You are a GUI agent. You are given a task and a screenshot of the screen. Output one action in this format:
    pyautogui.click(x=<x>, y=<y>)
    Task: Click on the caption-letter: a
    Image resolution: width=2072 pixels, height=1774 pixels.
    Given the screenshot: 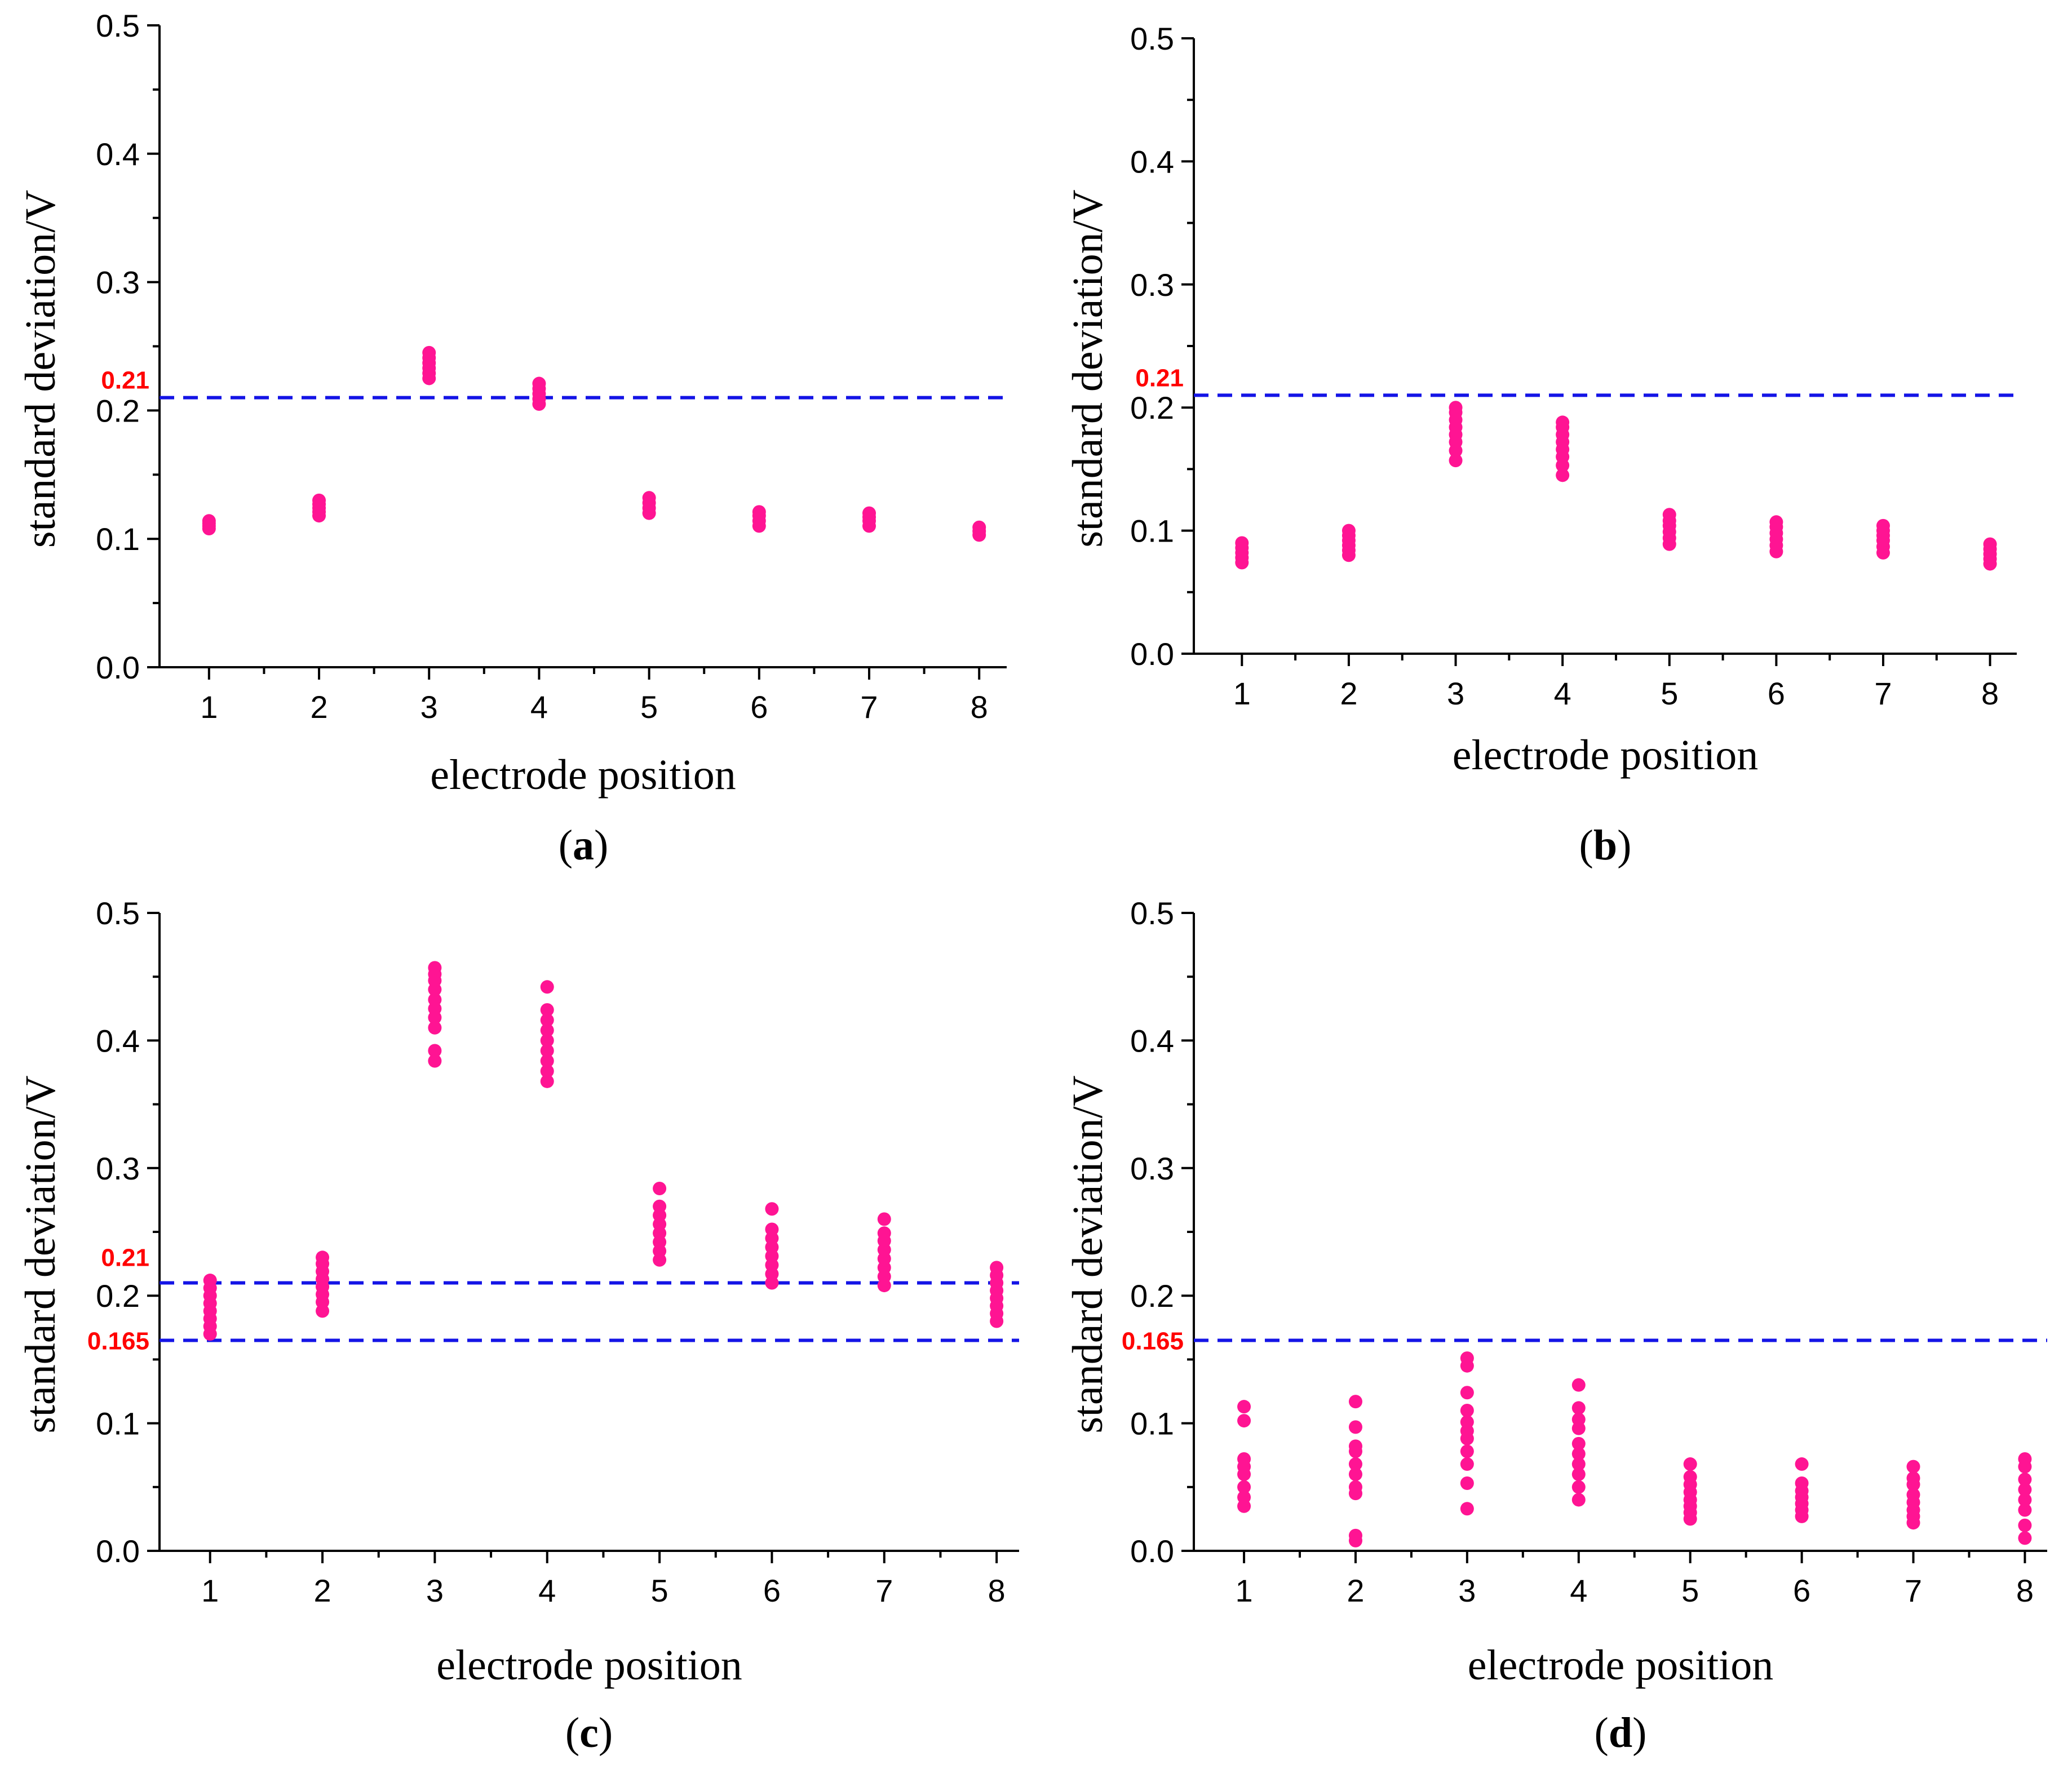 What is the action you would take?
    pyautogui.click(x=583, y=845)
    